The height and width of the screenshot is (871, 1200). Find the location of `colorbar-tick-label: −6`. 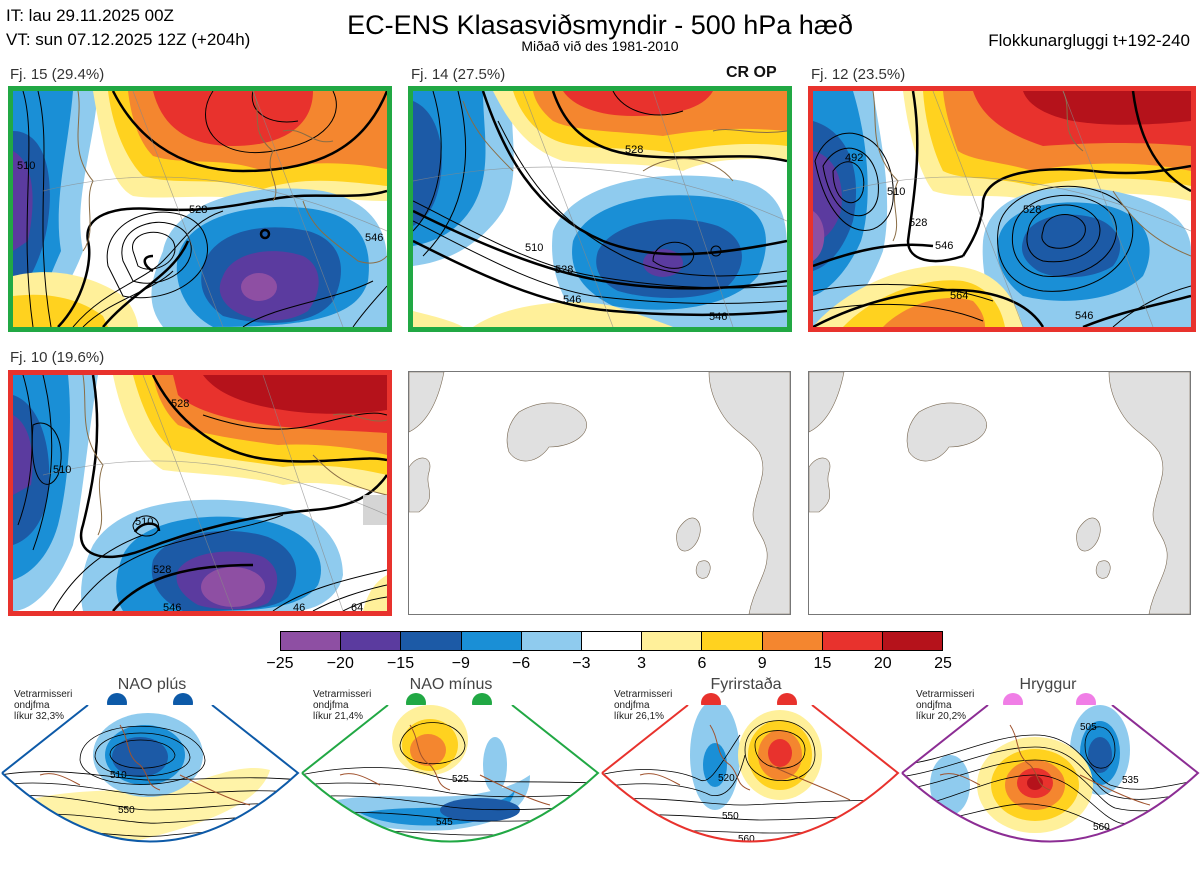

colorbar-tick-label: −6 is located at coordinates (521, 663).